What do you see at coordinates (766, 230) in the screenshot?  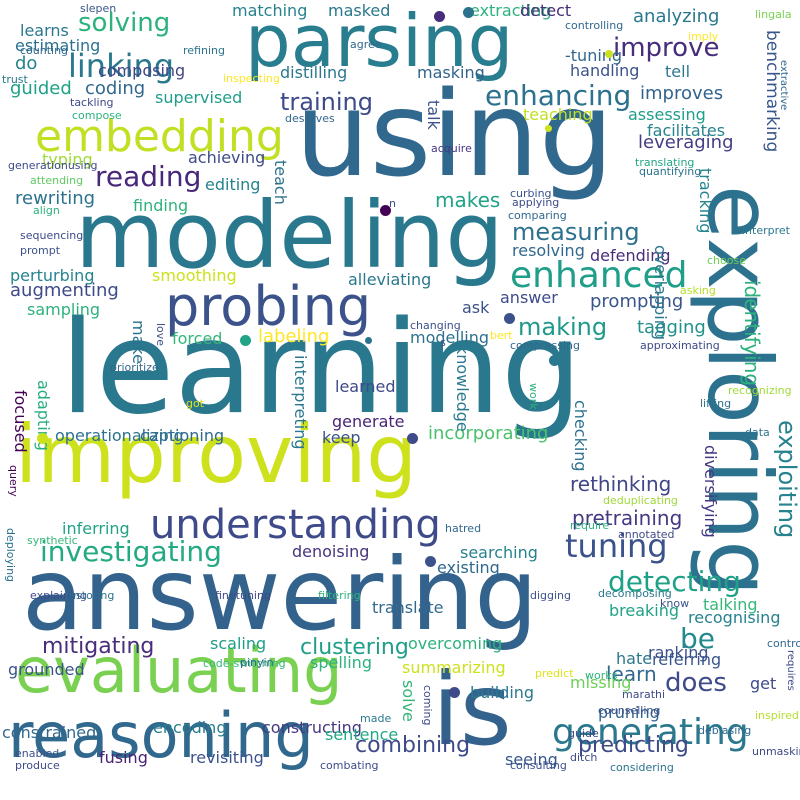 I see `word-interpret: interpret` at bounding box center [766, 230].